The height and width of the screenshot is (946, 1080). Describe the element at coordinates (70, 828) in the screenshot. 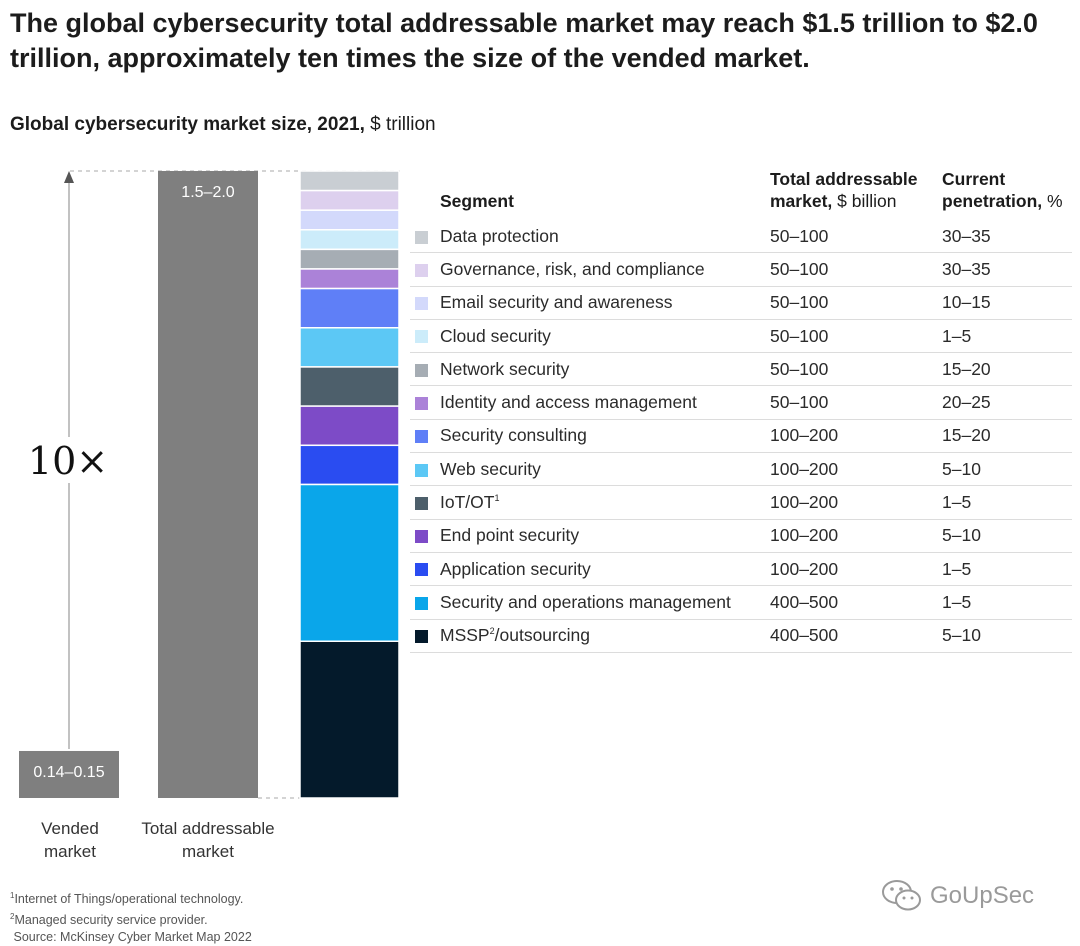

I see `x-category-vended-line1: Vended` at that location.